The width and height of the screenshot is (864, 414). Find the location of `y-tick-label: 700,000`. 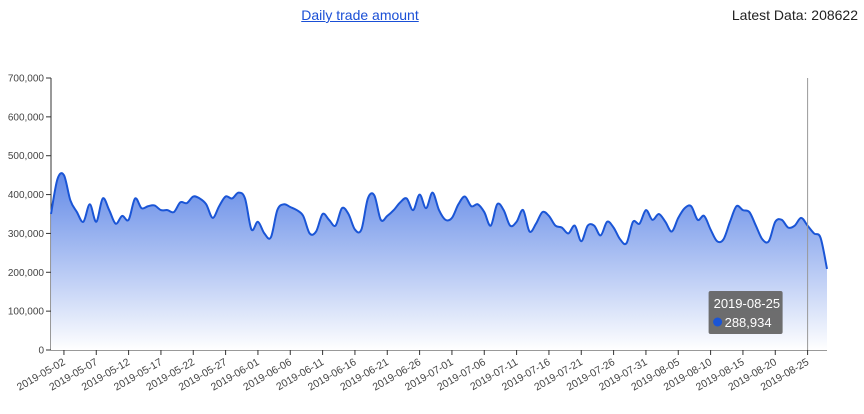

y-tick-label: 700,000 is located at coordinates (26, 79).